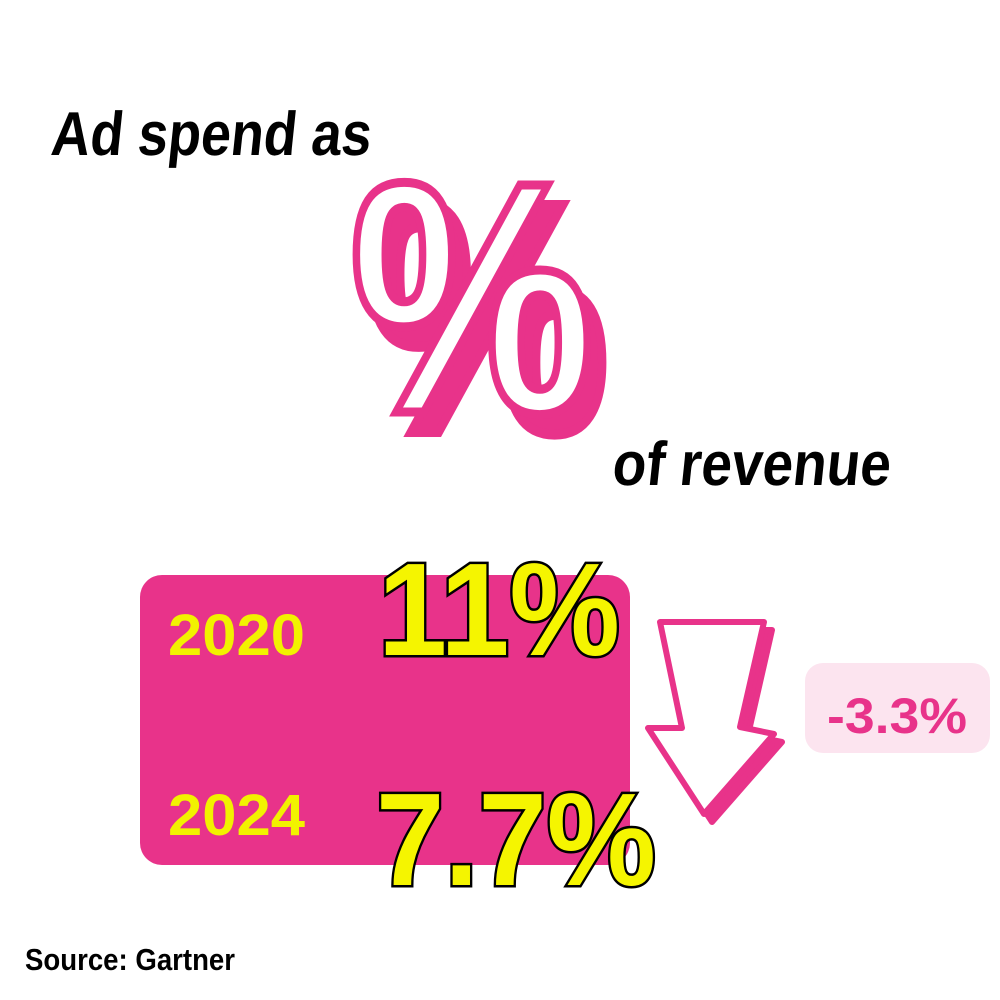 This screenshot has width=1000, height=1000. What do you see at coordinates (236, 635) in the screenshot?
I see `year-label: 2020` at bounding box center [236, 635].